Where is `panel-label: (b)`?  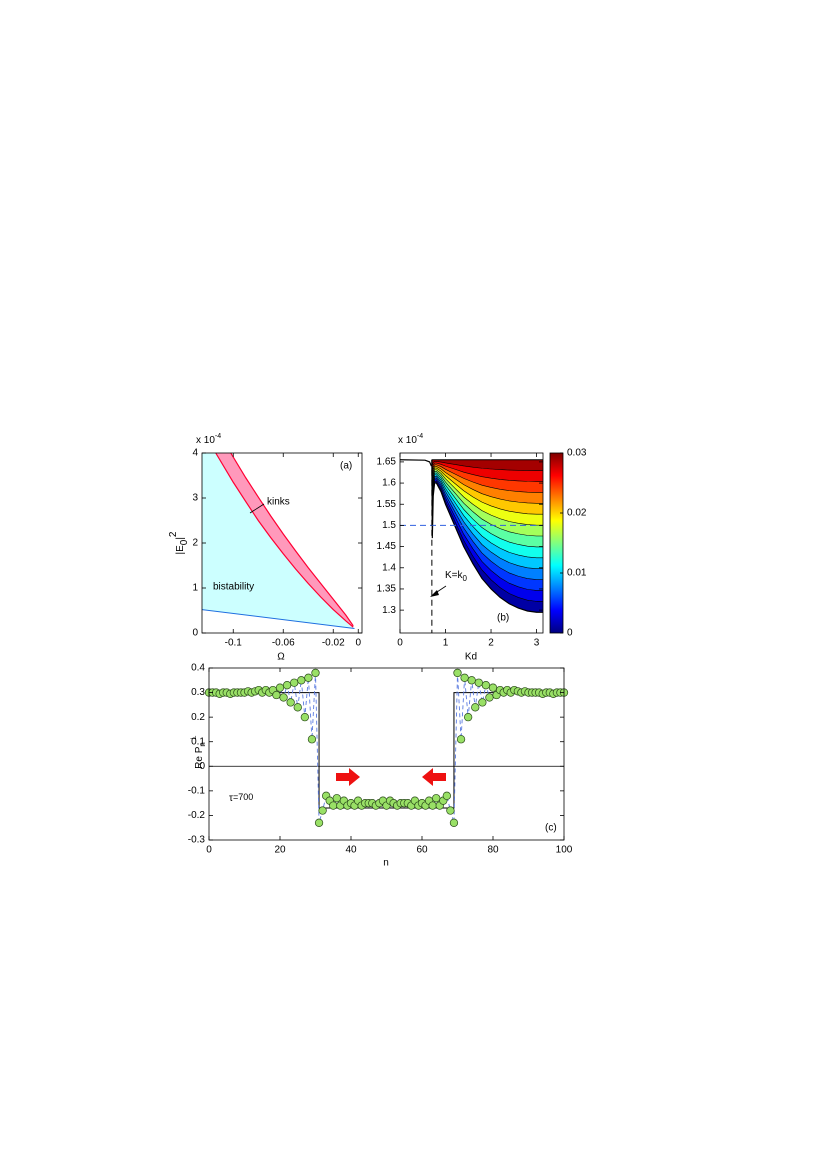 panel-label: (b) is located at coordinates (503, 618).